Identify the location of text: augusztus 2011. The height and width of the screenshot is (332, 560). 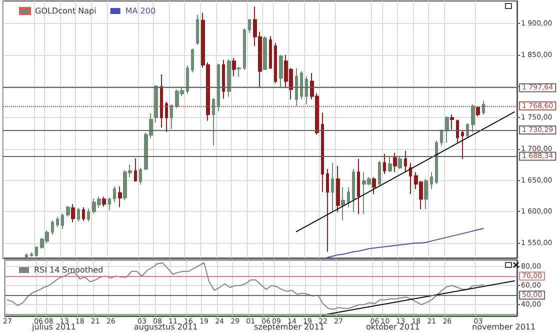
(166, 327).